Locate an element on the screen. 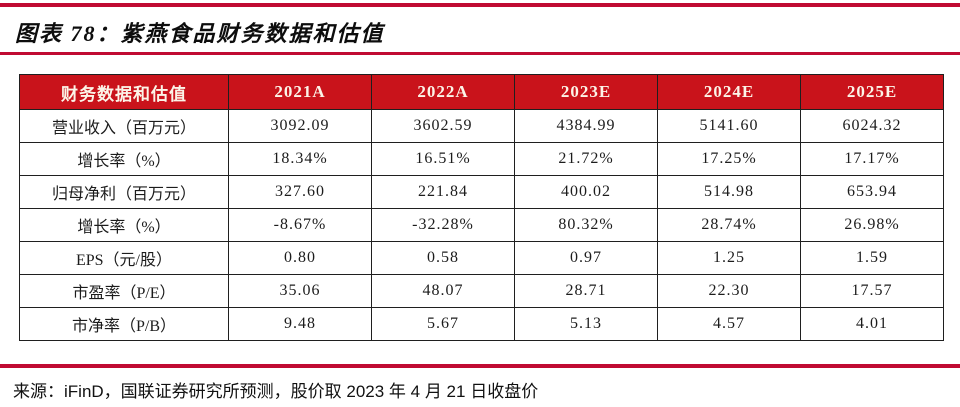  table-cell: 653.94 is located at coordinates (872, 192).